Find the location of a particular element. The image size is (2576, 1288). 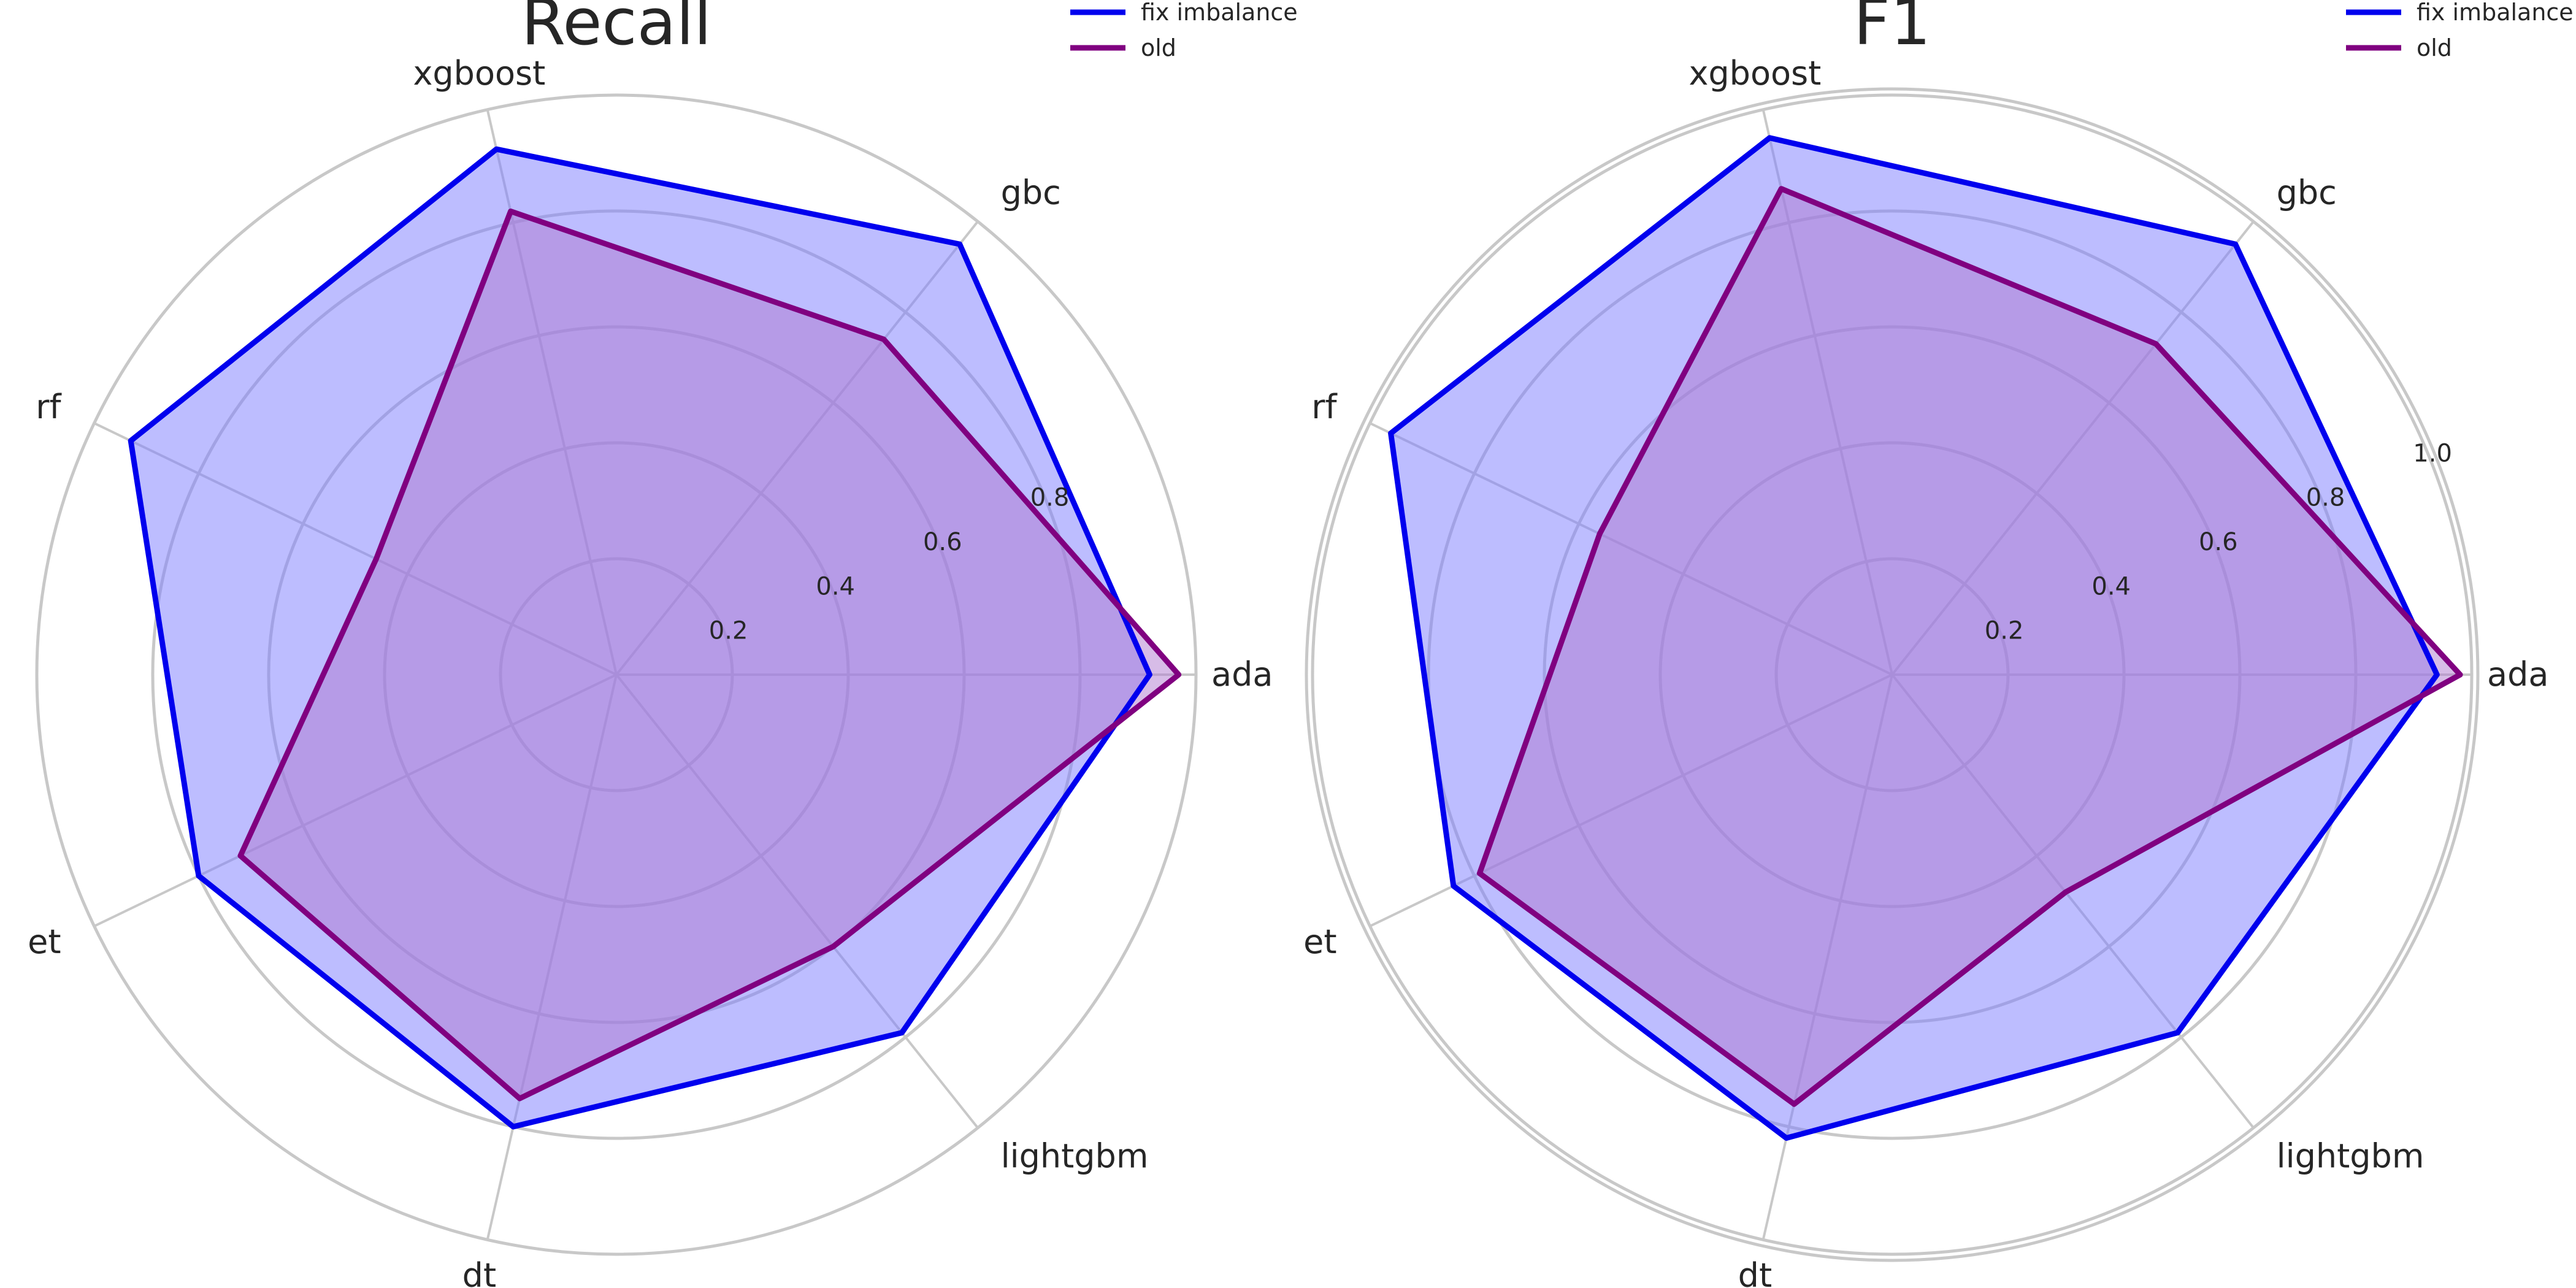

chart-title: Recall is located at coordinates (616, 29).